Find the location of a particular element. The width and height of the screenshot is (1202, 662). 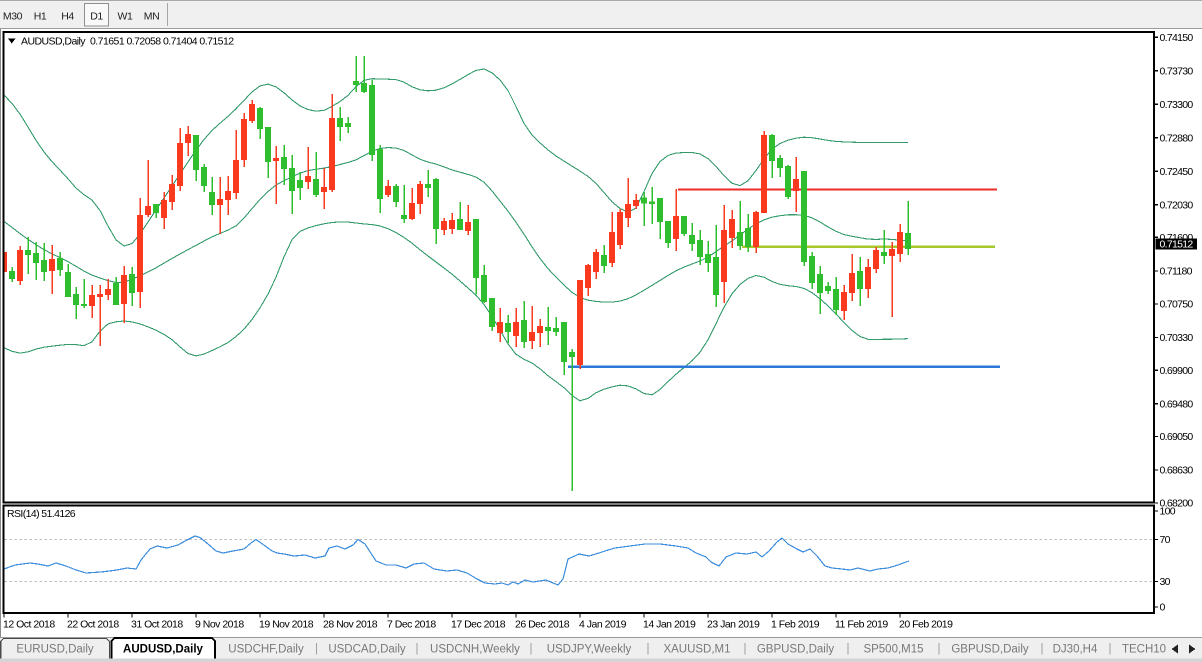

svg-text: D1 is located at coordinates (96, 17).